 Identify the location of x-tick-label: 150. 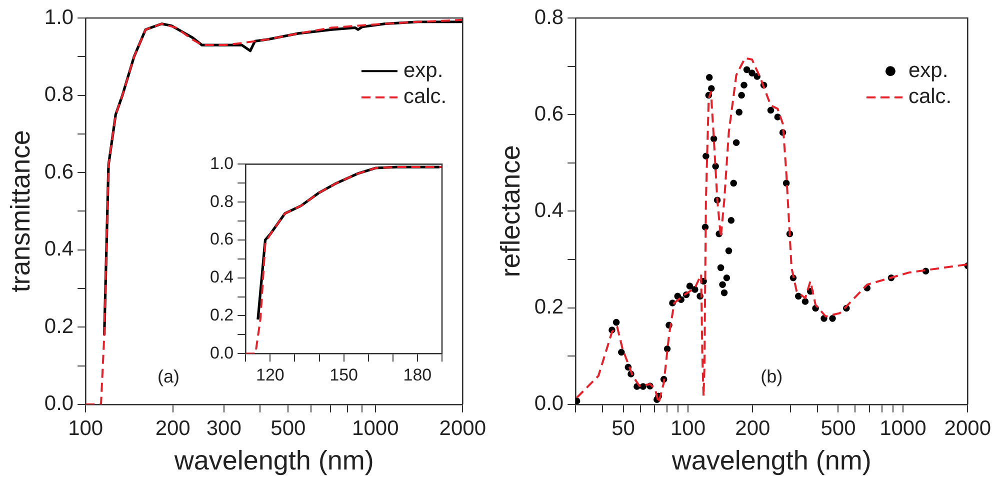
(344, 374).